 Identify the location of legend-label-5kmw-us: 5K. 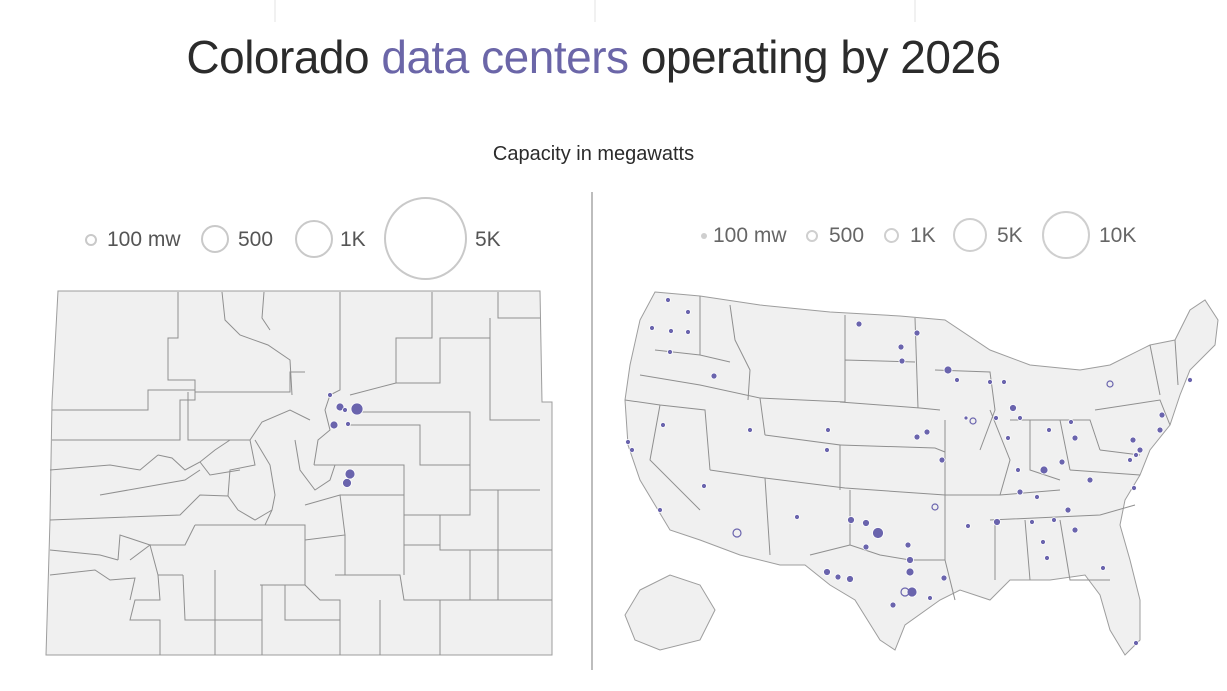
(1010, 235).